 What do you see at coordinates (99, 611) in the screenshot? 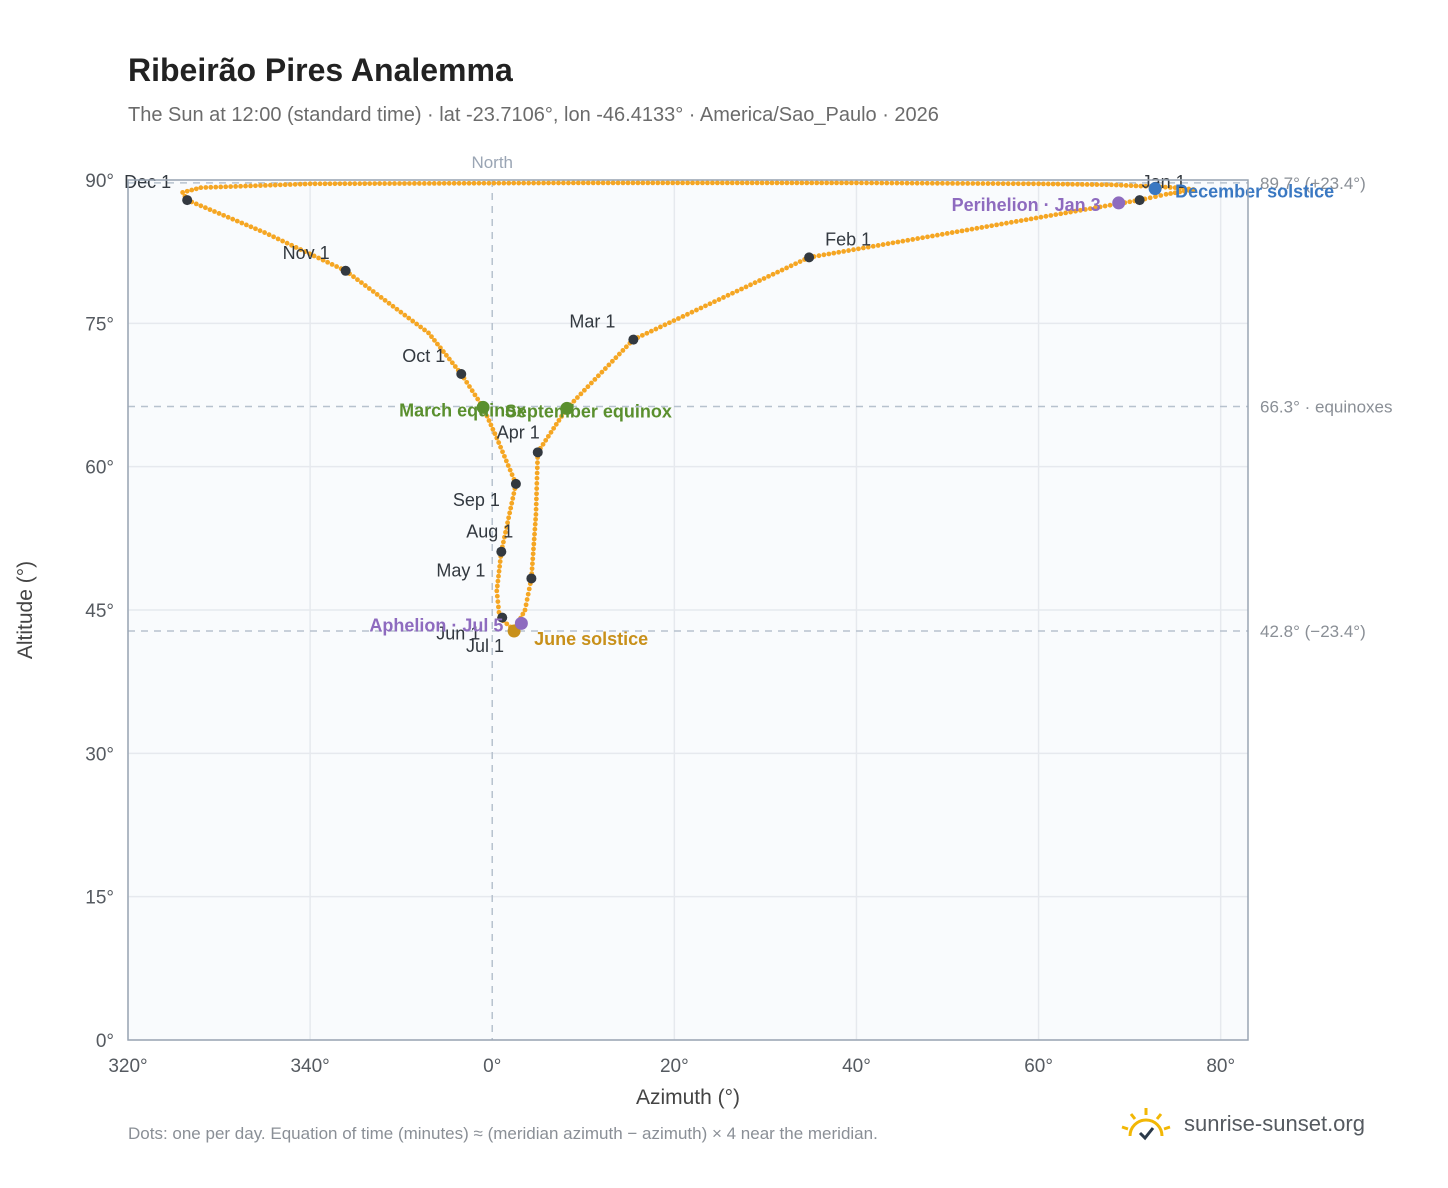
I see `y-tick-label: 45°` at bounding box center [99, 611].